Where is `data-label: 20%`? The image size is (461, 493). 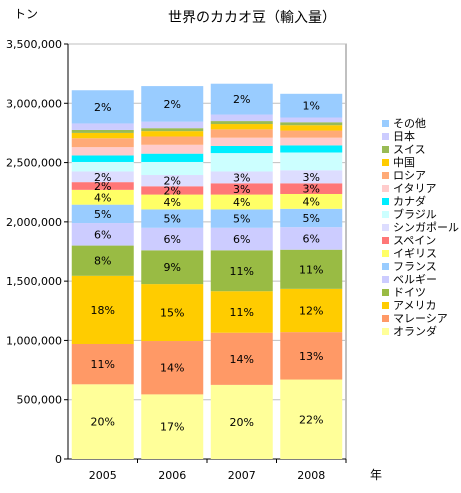 data-label: 20% is located at coordinates (242, 422).